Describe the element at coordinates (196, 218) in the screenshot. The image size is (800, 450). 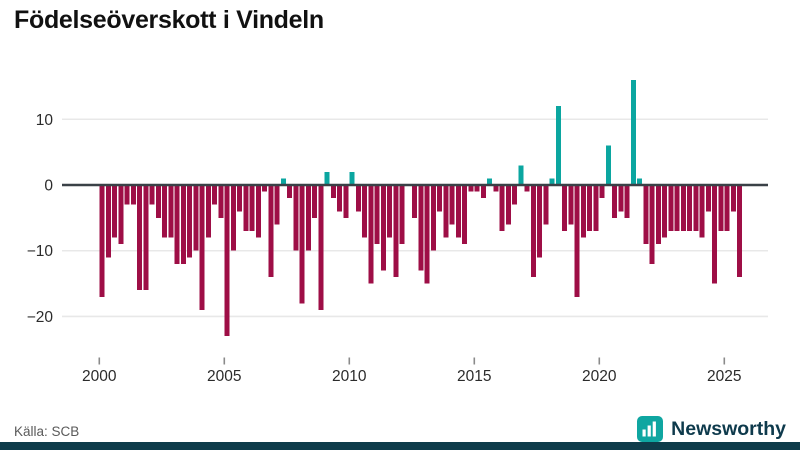
I see `bar-2003Q4` at that location.